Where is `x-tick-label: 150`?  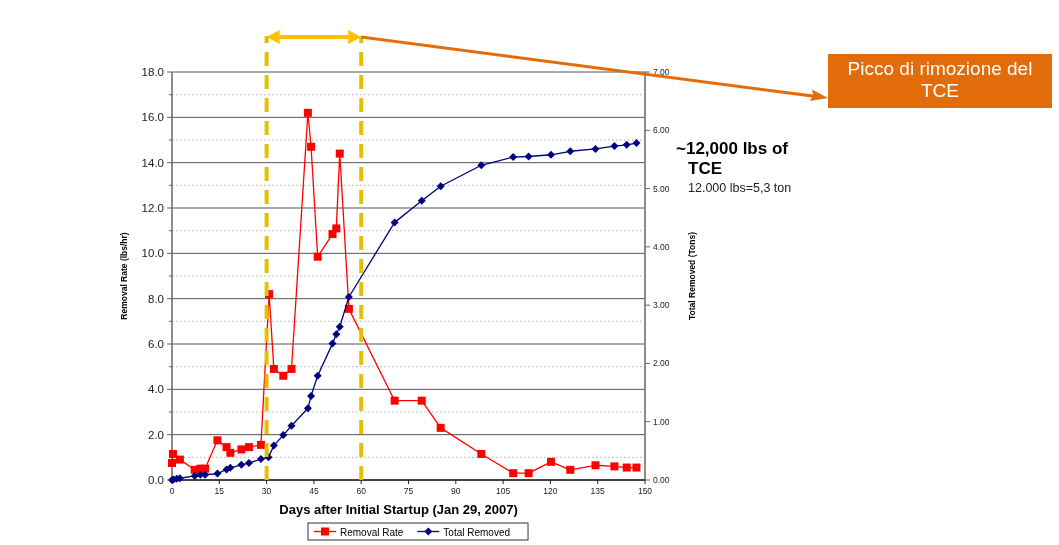 x-tick-label: 150 is located at coordinates (645, 491).